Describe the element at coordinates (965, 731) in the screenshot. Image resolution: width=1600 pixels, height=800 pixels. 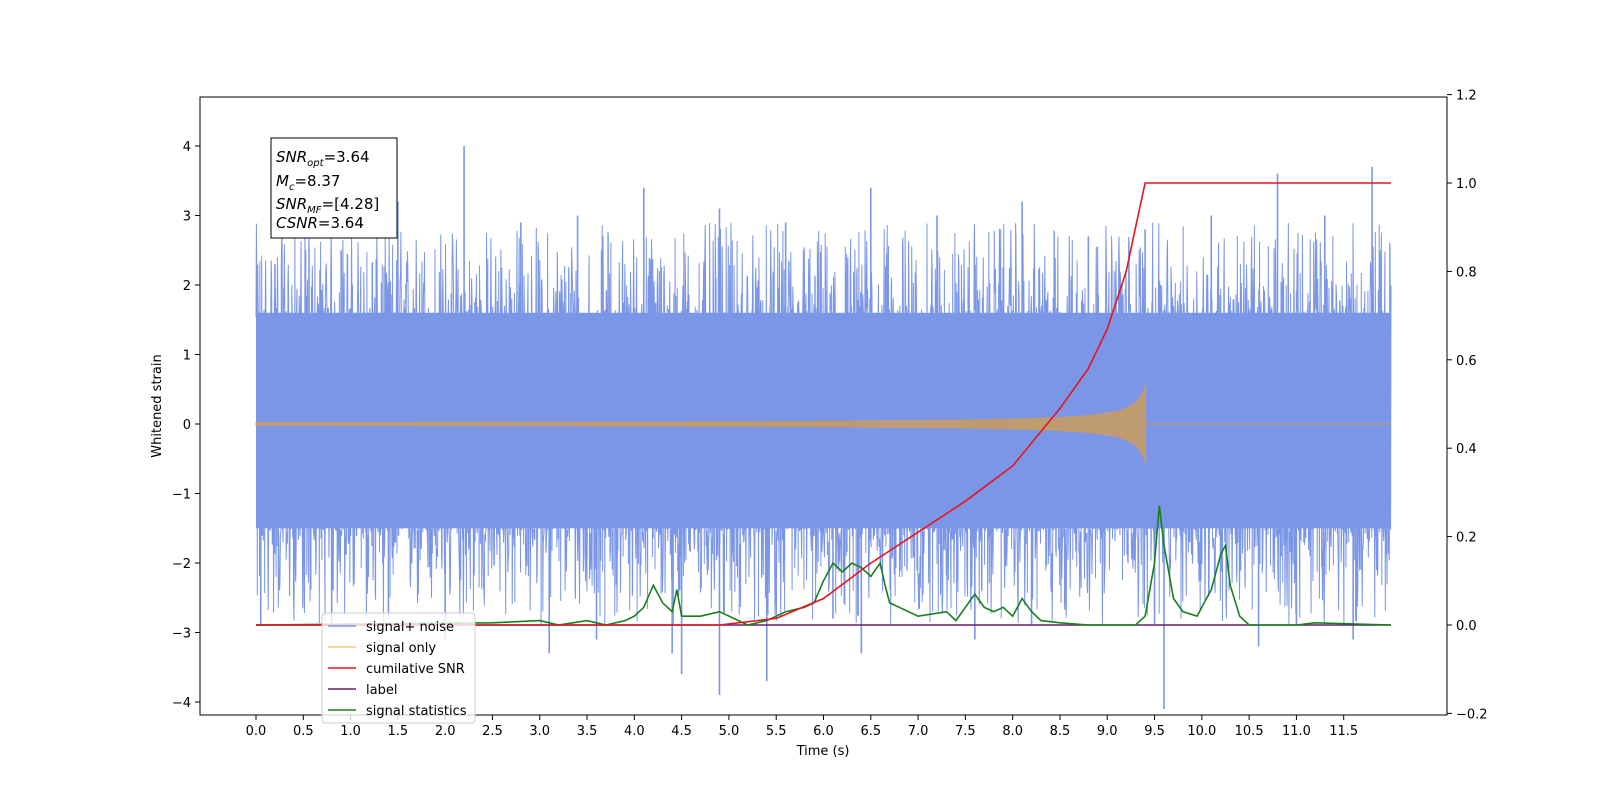
I see `x-tick-label: 7.5` at that location.